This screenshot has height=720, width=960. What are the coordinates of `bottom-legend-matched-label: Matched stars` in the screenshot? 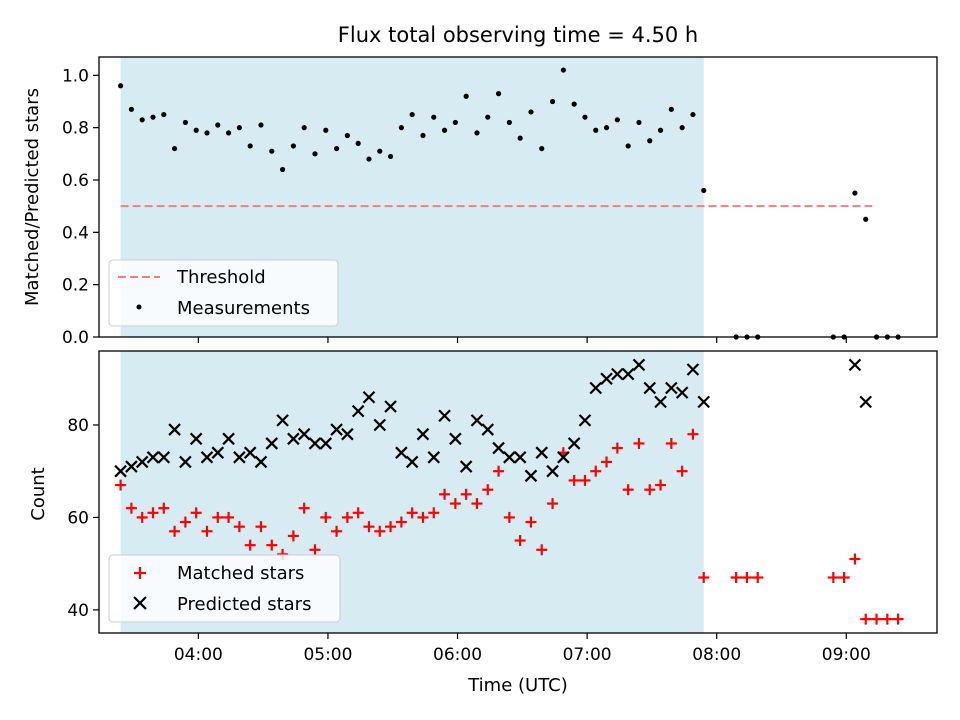 It's located at (240, 573).